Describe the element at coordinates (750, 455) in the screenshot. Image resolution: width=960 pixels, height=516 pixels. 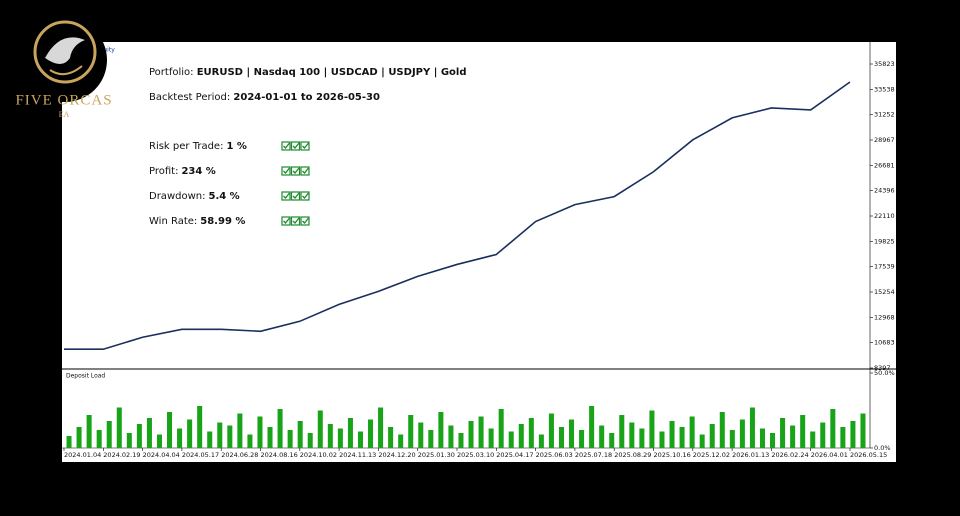
I see `x-tick-label: 2026.01.13` at that location.